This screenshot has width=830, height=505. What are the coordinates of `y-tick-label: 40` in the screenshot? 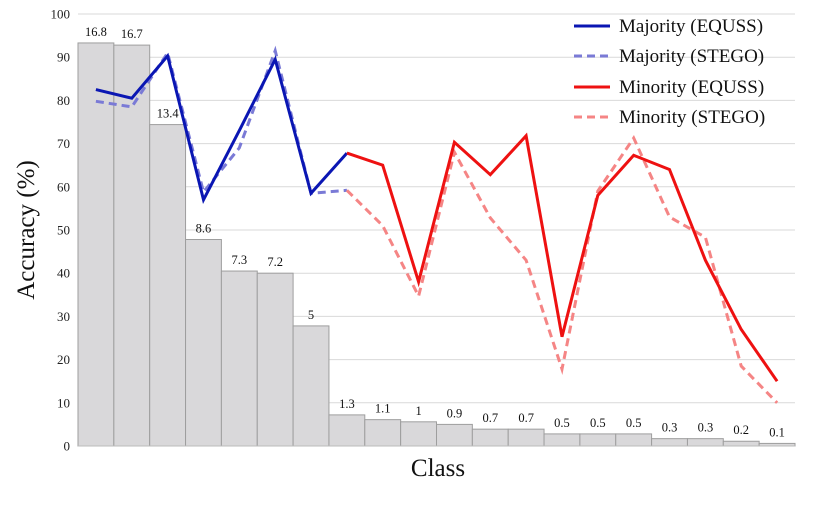 It's located at (63, 273).